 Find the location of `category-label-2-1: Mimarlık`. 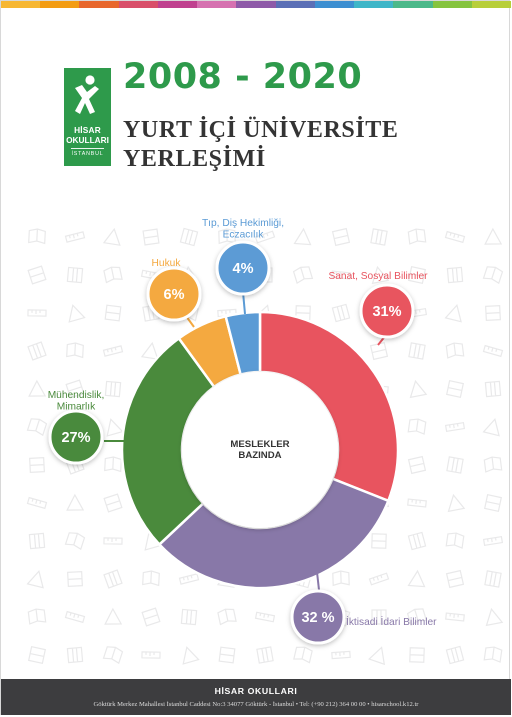

category-label-2-1: Mimarlık is located at coordinates (76, 407).